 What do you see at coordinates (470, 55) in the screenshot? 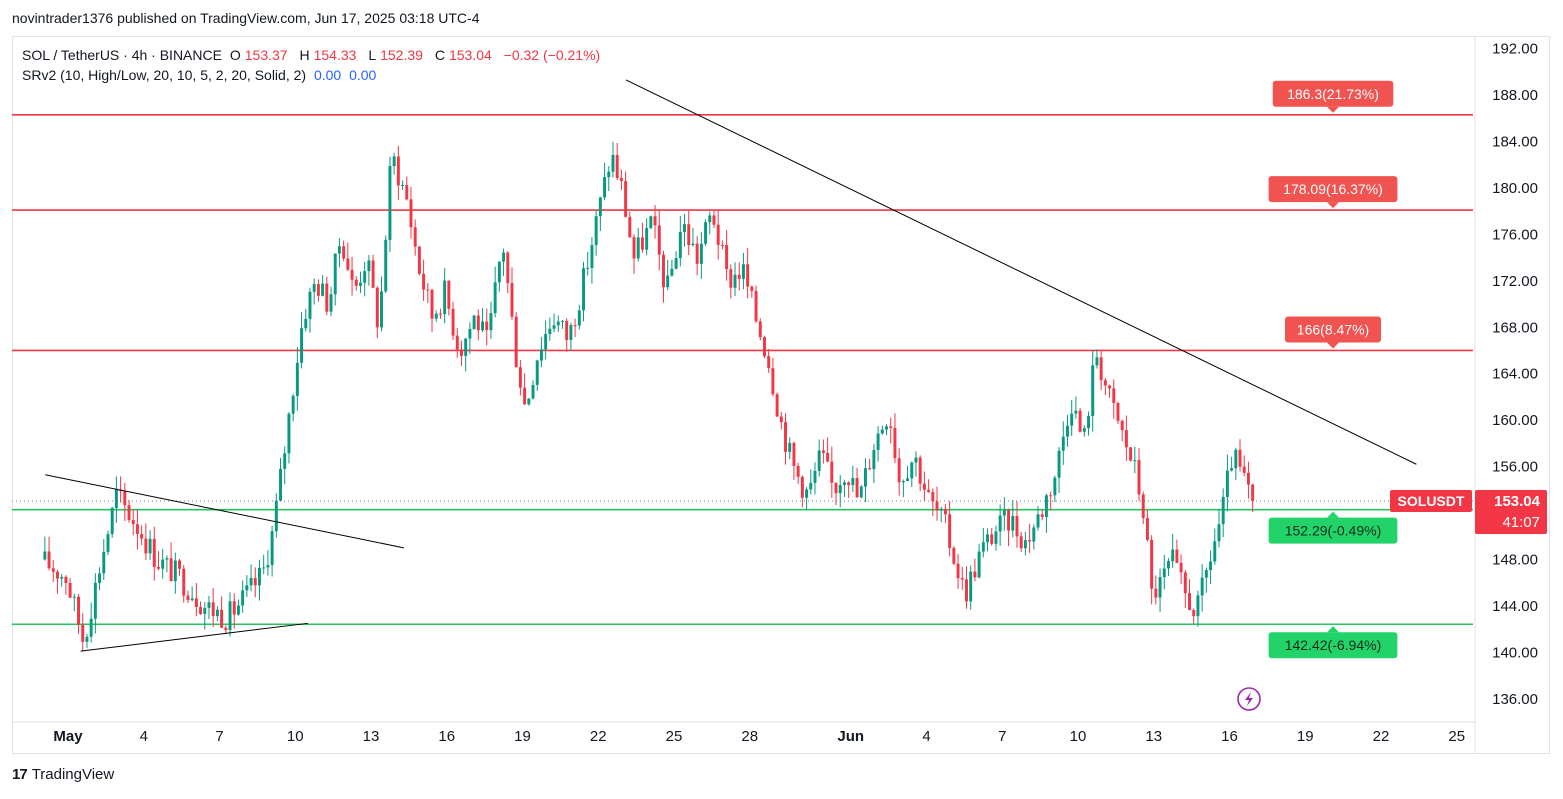
I see `close-value: 153.04` at bounding box center [470, 55].